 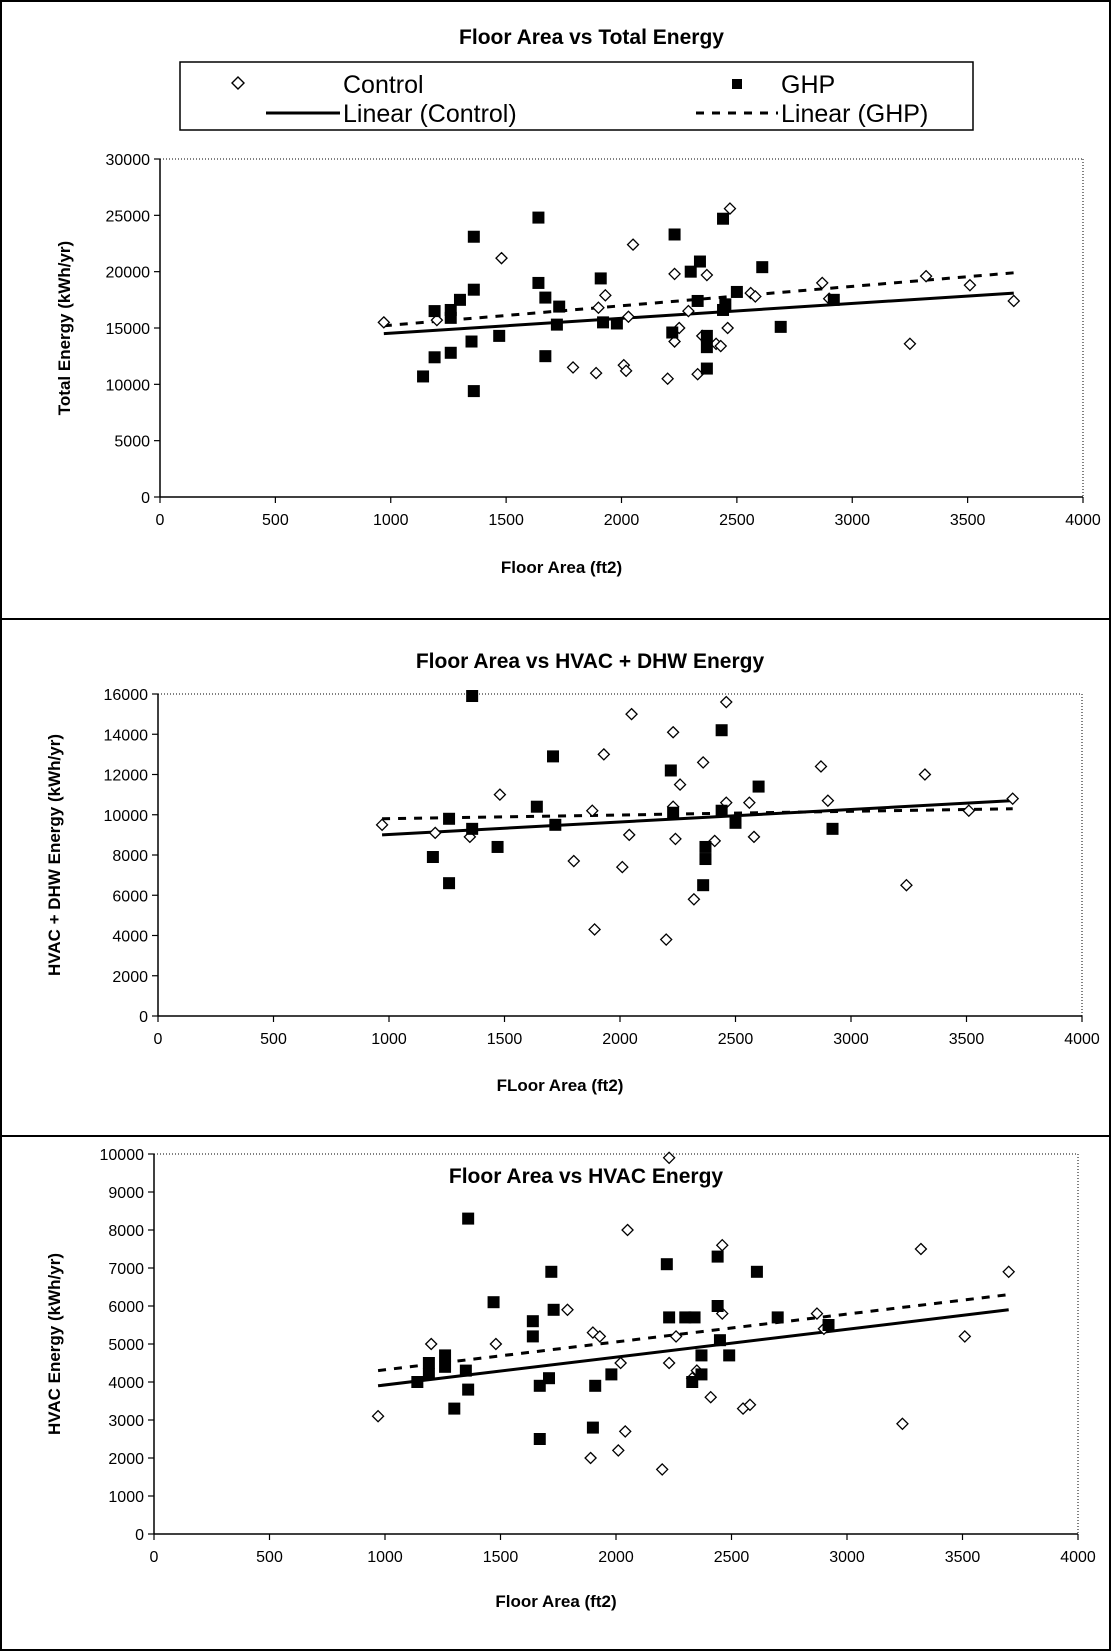 I want to click on chart-title: Floor Area vs Total Energy, so click(x=591, y=37).